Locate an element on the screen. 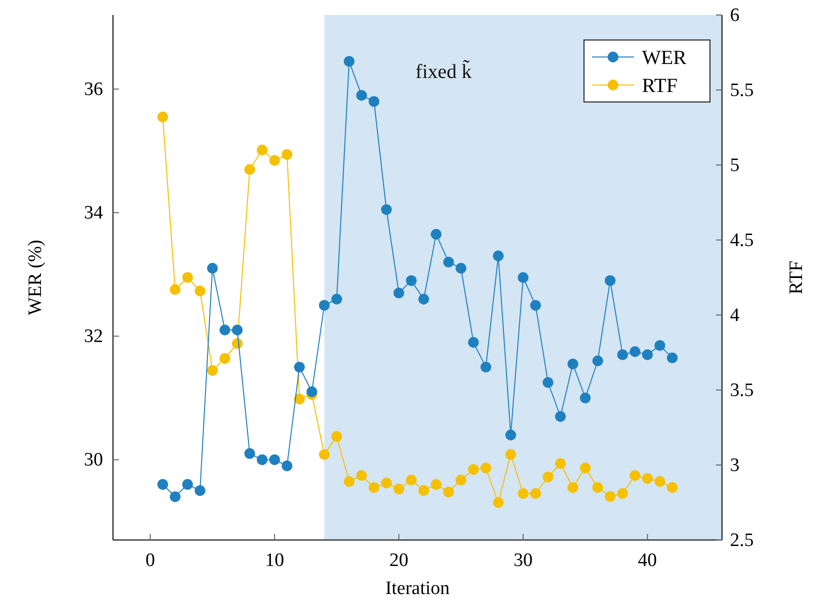  y-tick-label: 32 is located at coordinates (93, 337).